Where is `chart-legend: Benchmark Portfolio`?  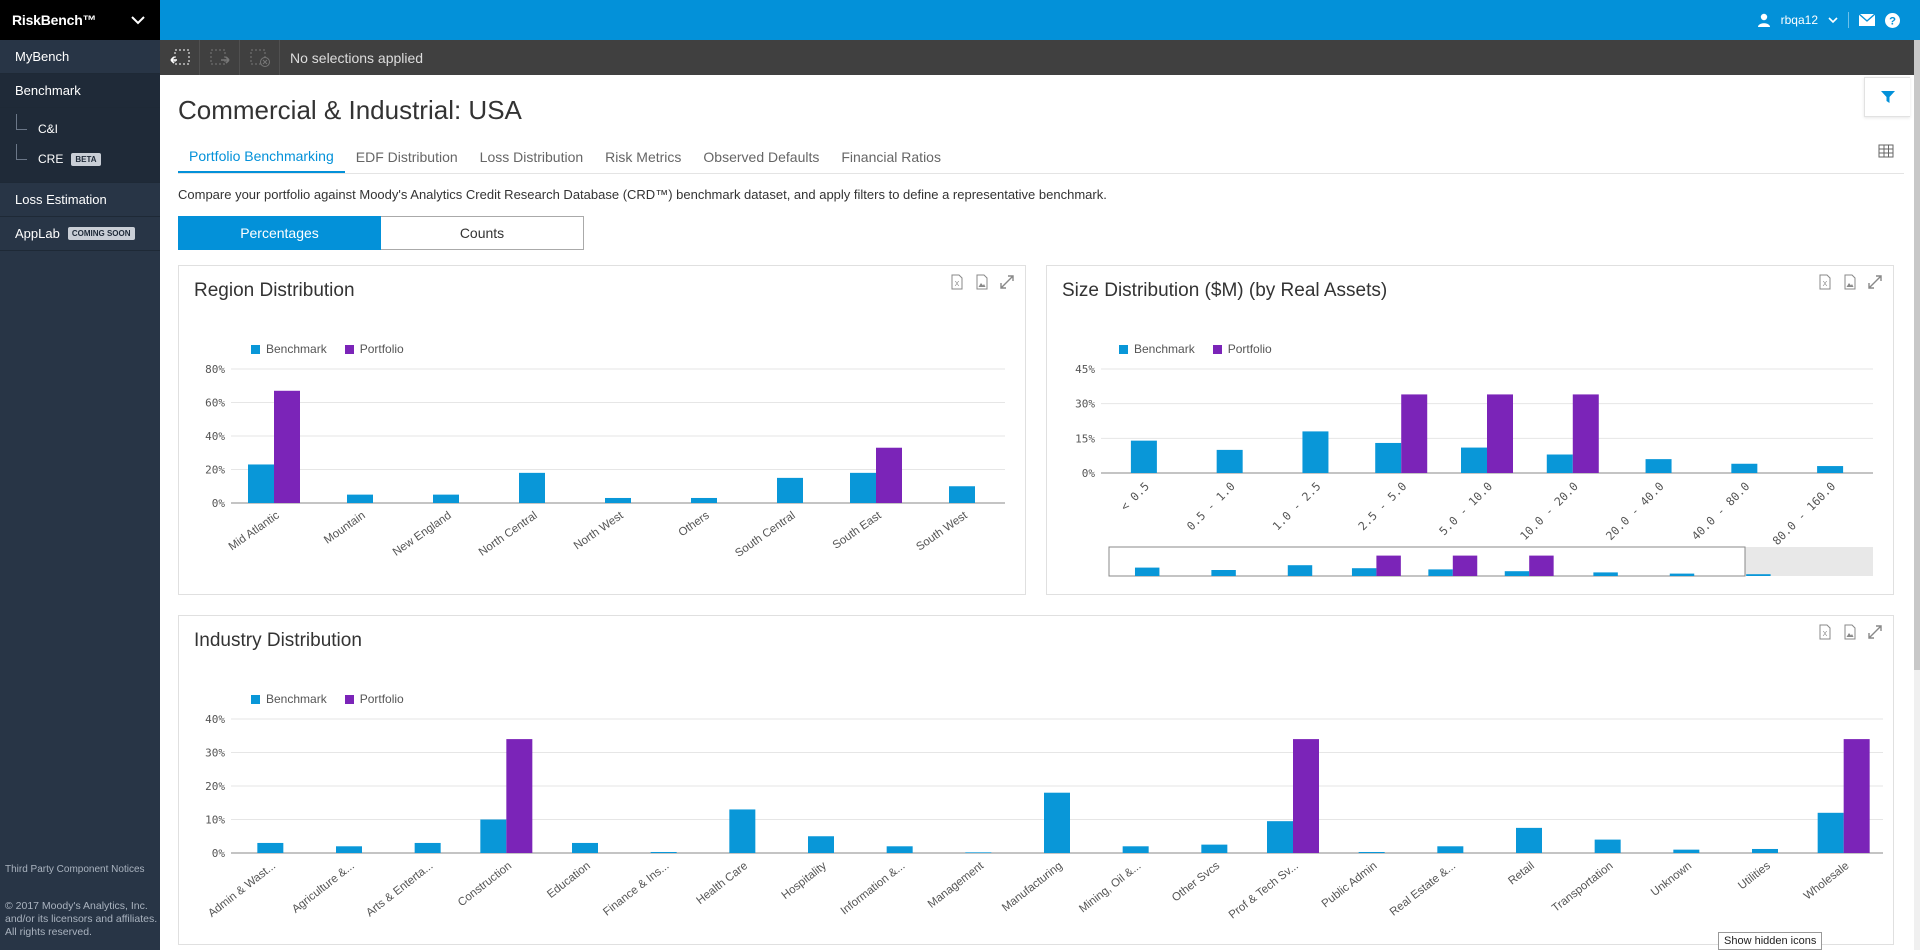 chart-legend: Benchmark Portfolio is located at coordinates (327, 349).